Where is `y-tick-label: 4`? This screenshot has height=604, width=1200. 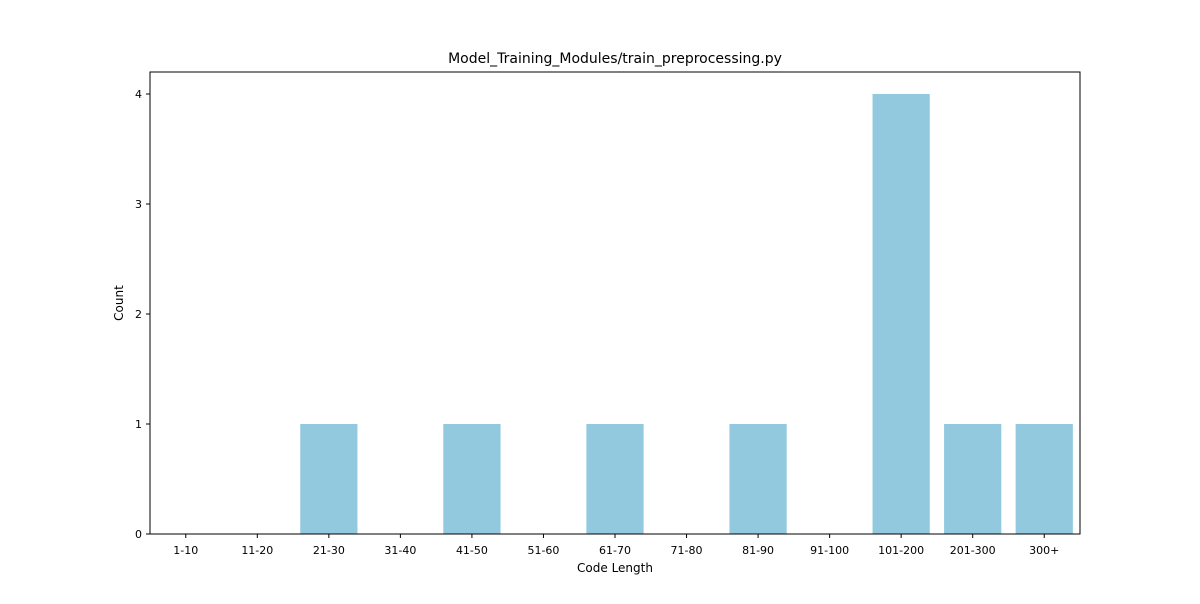
y-tick-label: 4 is located at coordinates (138, 94).